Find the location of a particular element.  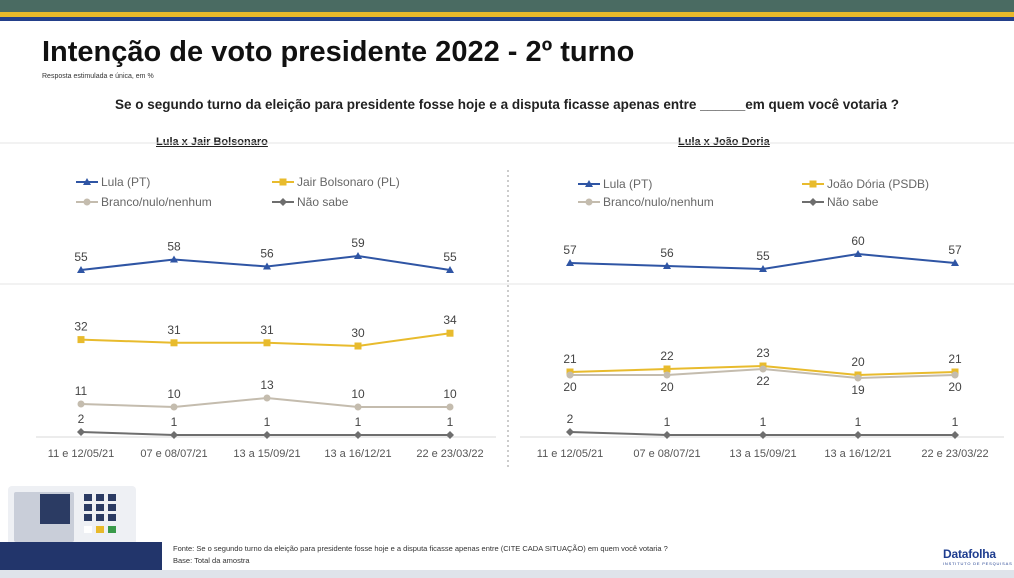

x-tick-label-doria: 13 a 15/09/21 is located at coordinates (762, 454).